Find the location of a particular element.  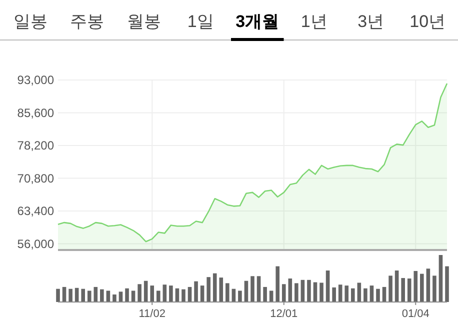

text: 일봉 is located at coordinates (30, 21).